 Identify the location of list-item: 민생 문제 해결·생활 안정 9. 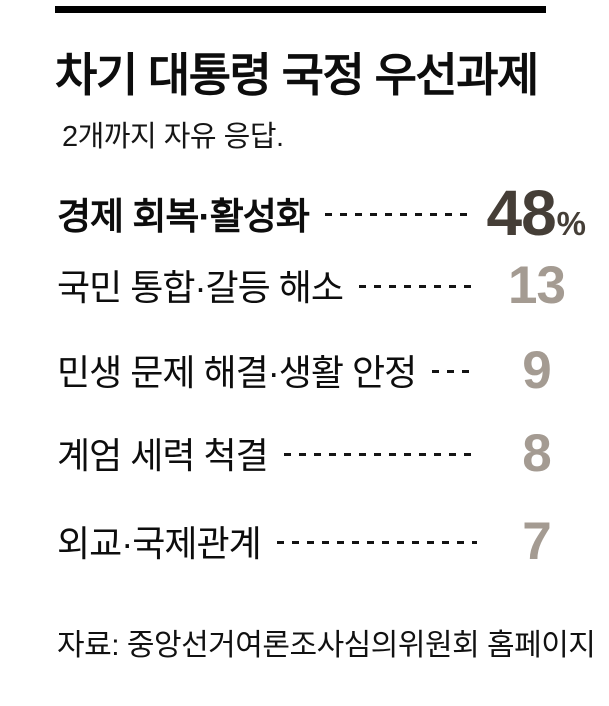
(321, 370).